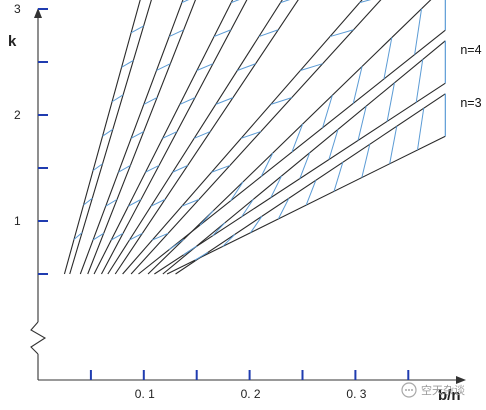 The image size is (486, 410). I want to click on x-tick-label: 0. 3, so click(356, 394).